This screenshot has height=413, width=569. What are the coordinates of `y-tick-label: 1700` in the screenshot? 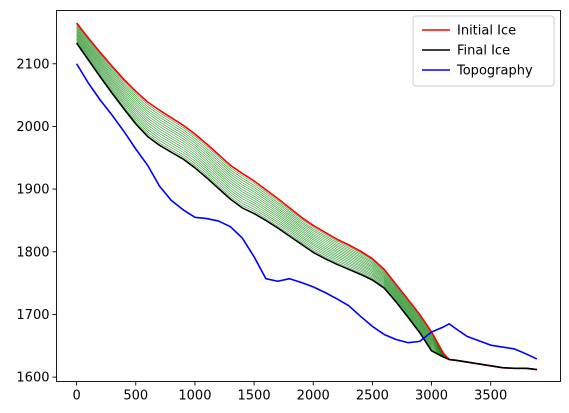 It's located at (32, 315).